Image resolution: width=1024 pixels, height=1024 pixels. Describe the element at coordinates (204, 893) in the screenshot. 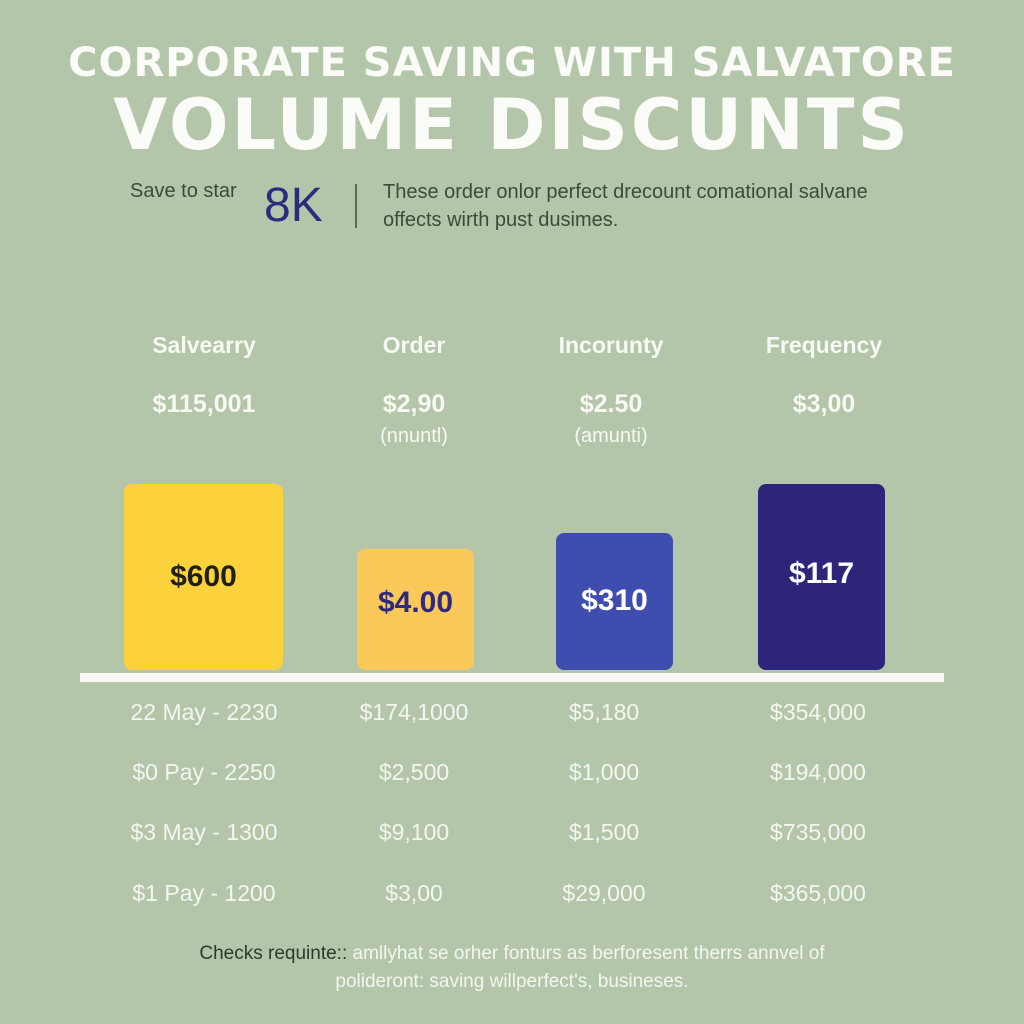

I see `table-cell: $1 Pay - 1200` at that location.